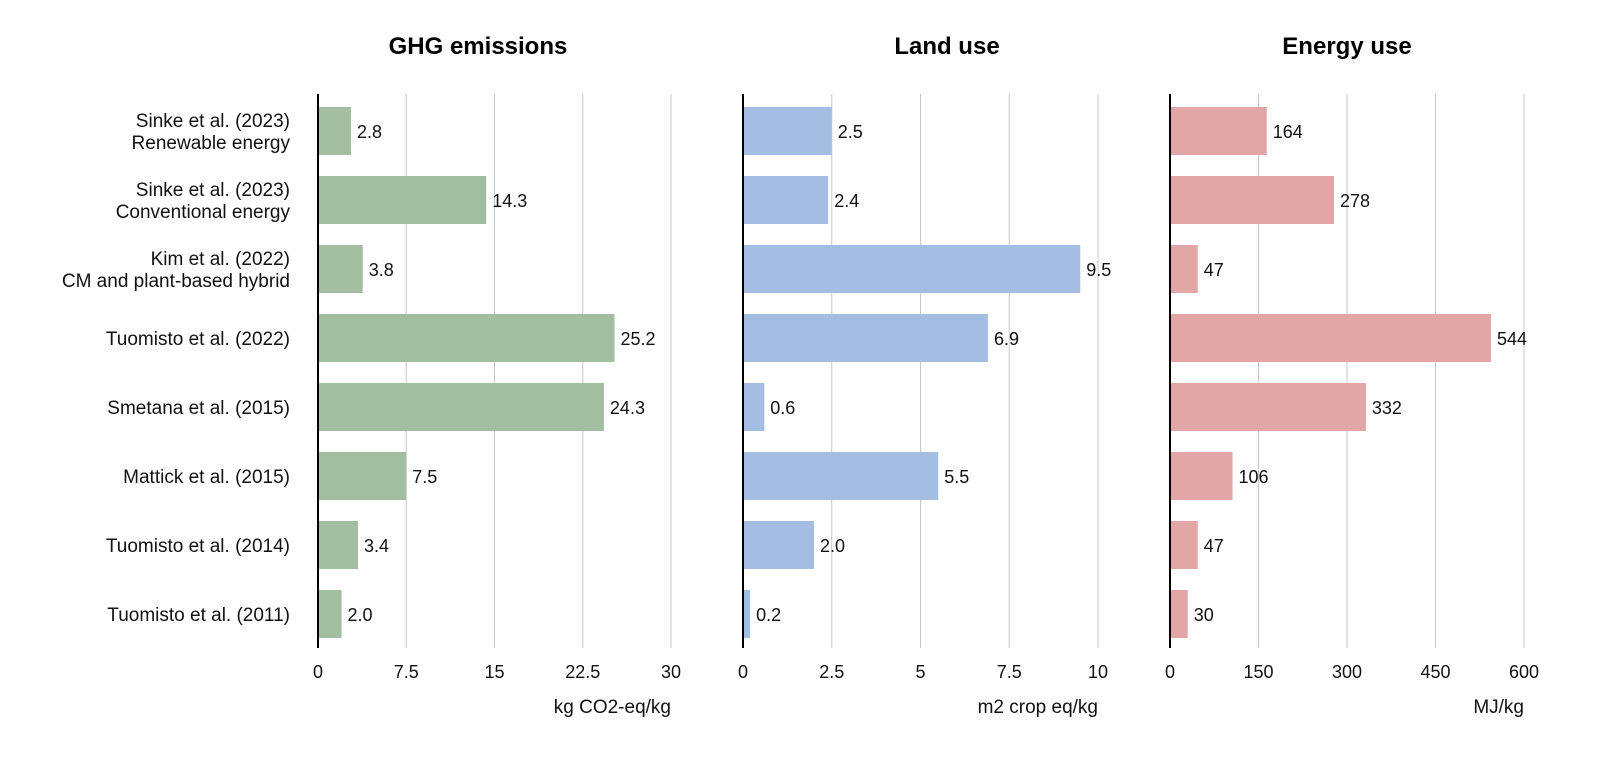 This screenshot has height=759, width=1600. I want to click on data-label: 30, so click(1204, 615).